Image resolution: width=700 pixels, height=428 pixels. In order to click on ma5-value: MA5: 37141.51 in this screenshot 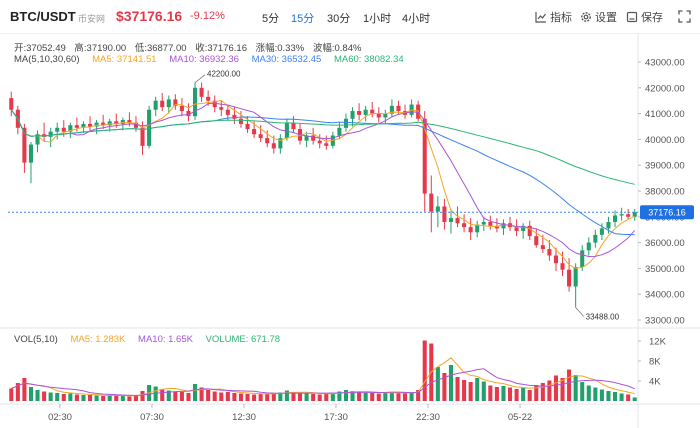, I will do `click(124, 59)`.